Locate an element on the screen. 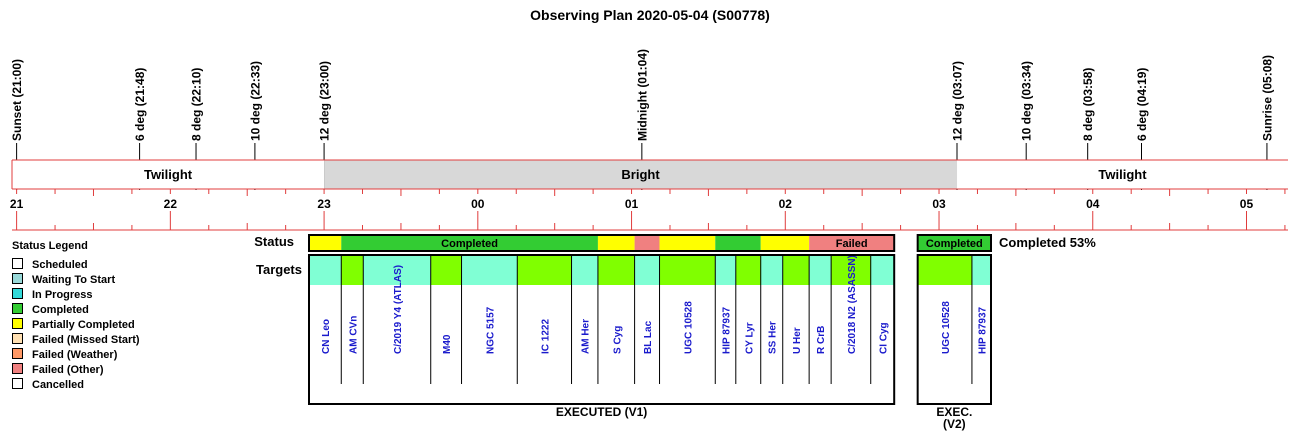 The width and height of the screenshot is (1300, 433). target-name: C/2019 Y4 (ATLAS) is located at coordinates (398, 309).